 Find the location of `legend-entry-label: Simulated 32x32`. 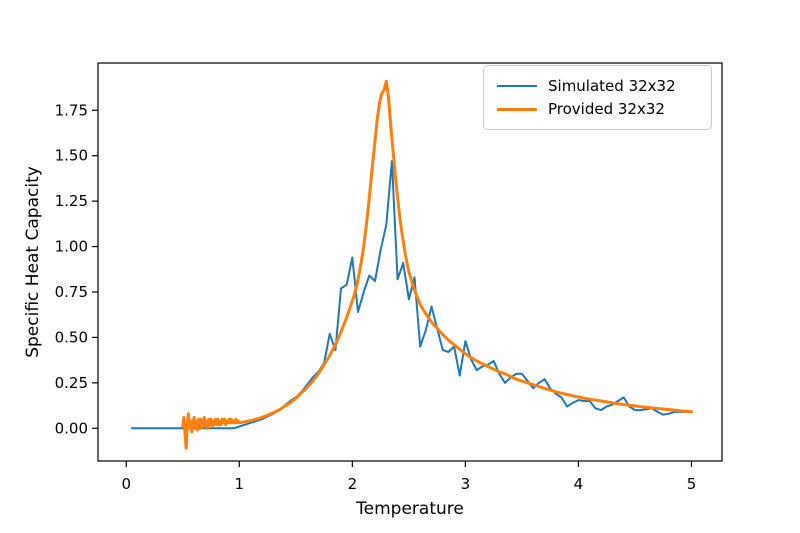

legend-entry-label: Simulated 32x32 is located at coordinates (612, 85).